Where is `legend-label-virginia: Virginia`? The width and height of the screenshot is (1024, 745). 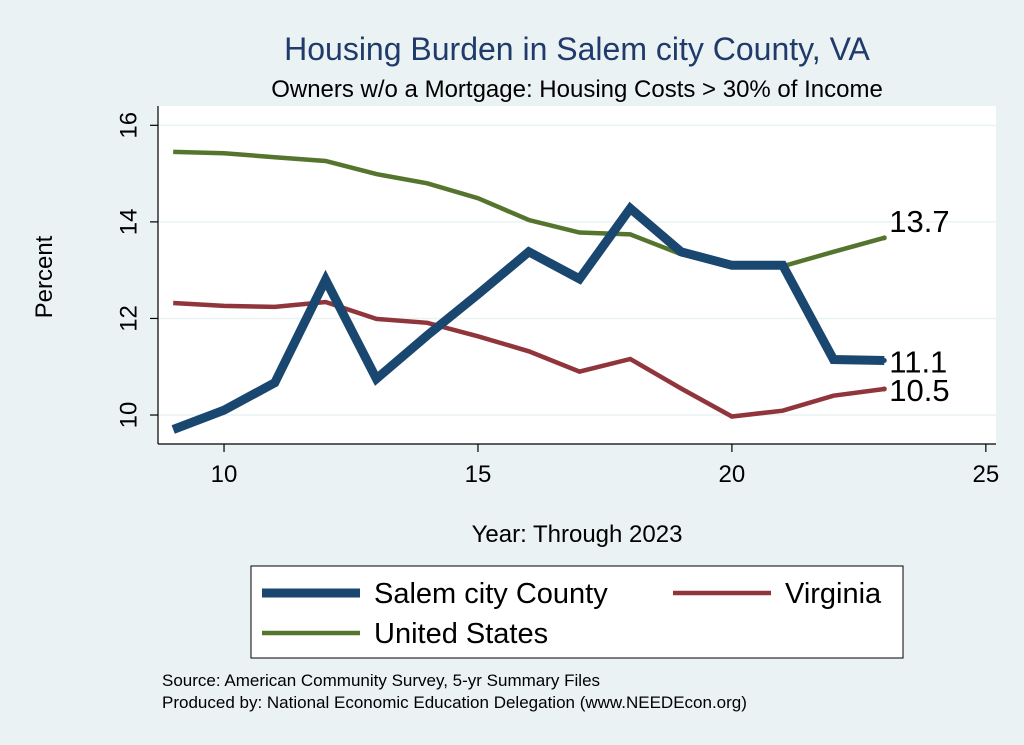 legend-label-virginia: Virginia is located at coordinates (833, 594).